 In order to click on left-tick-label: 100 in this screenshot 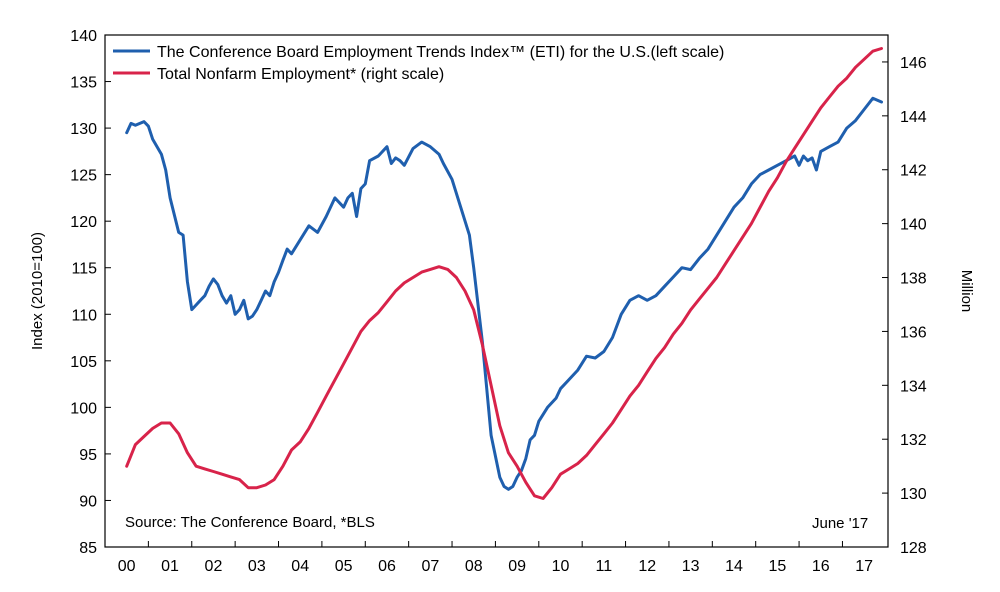, I will do `click(83, 408)`.